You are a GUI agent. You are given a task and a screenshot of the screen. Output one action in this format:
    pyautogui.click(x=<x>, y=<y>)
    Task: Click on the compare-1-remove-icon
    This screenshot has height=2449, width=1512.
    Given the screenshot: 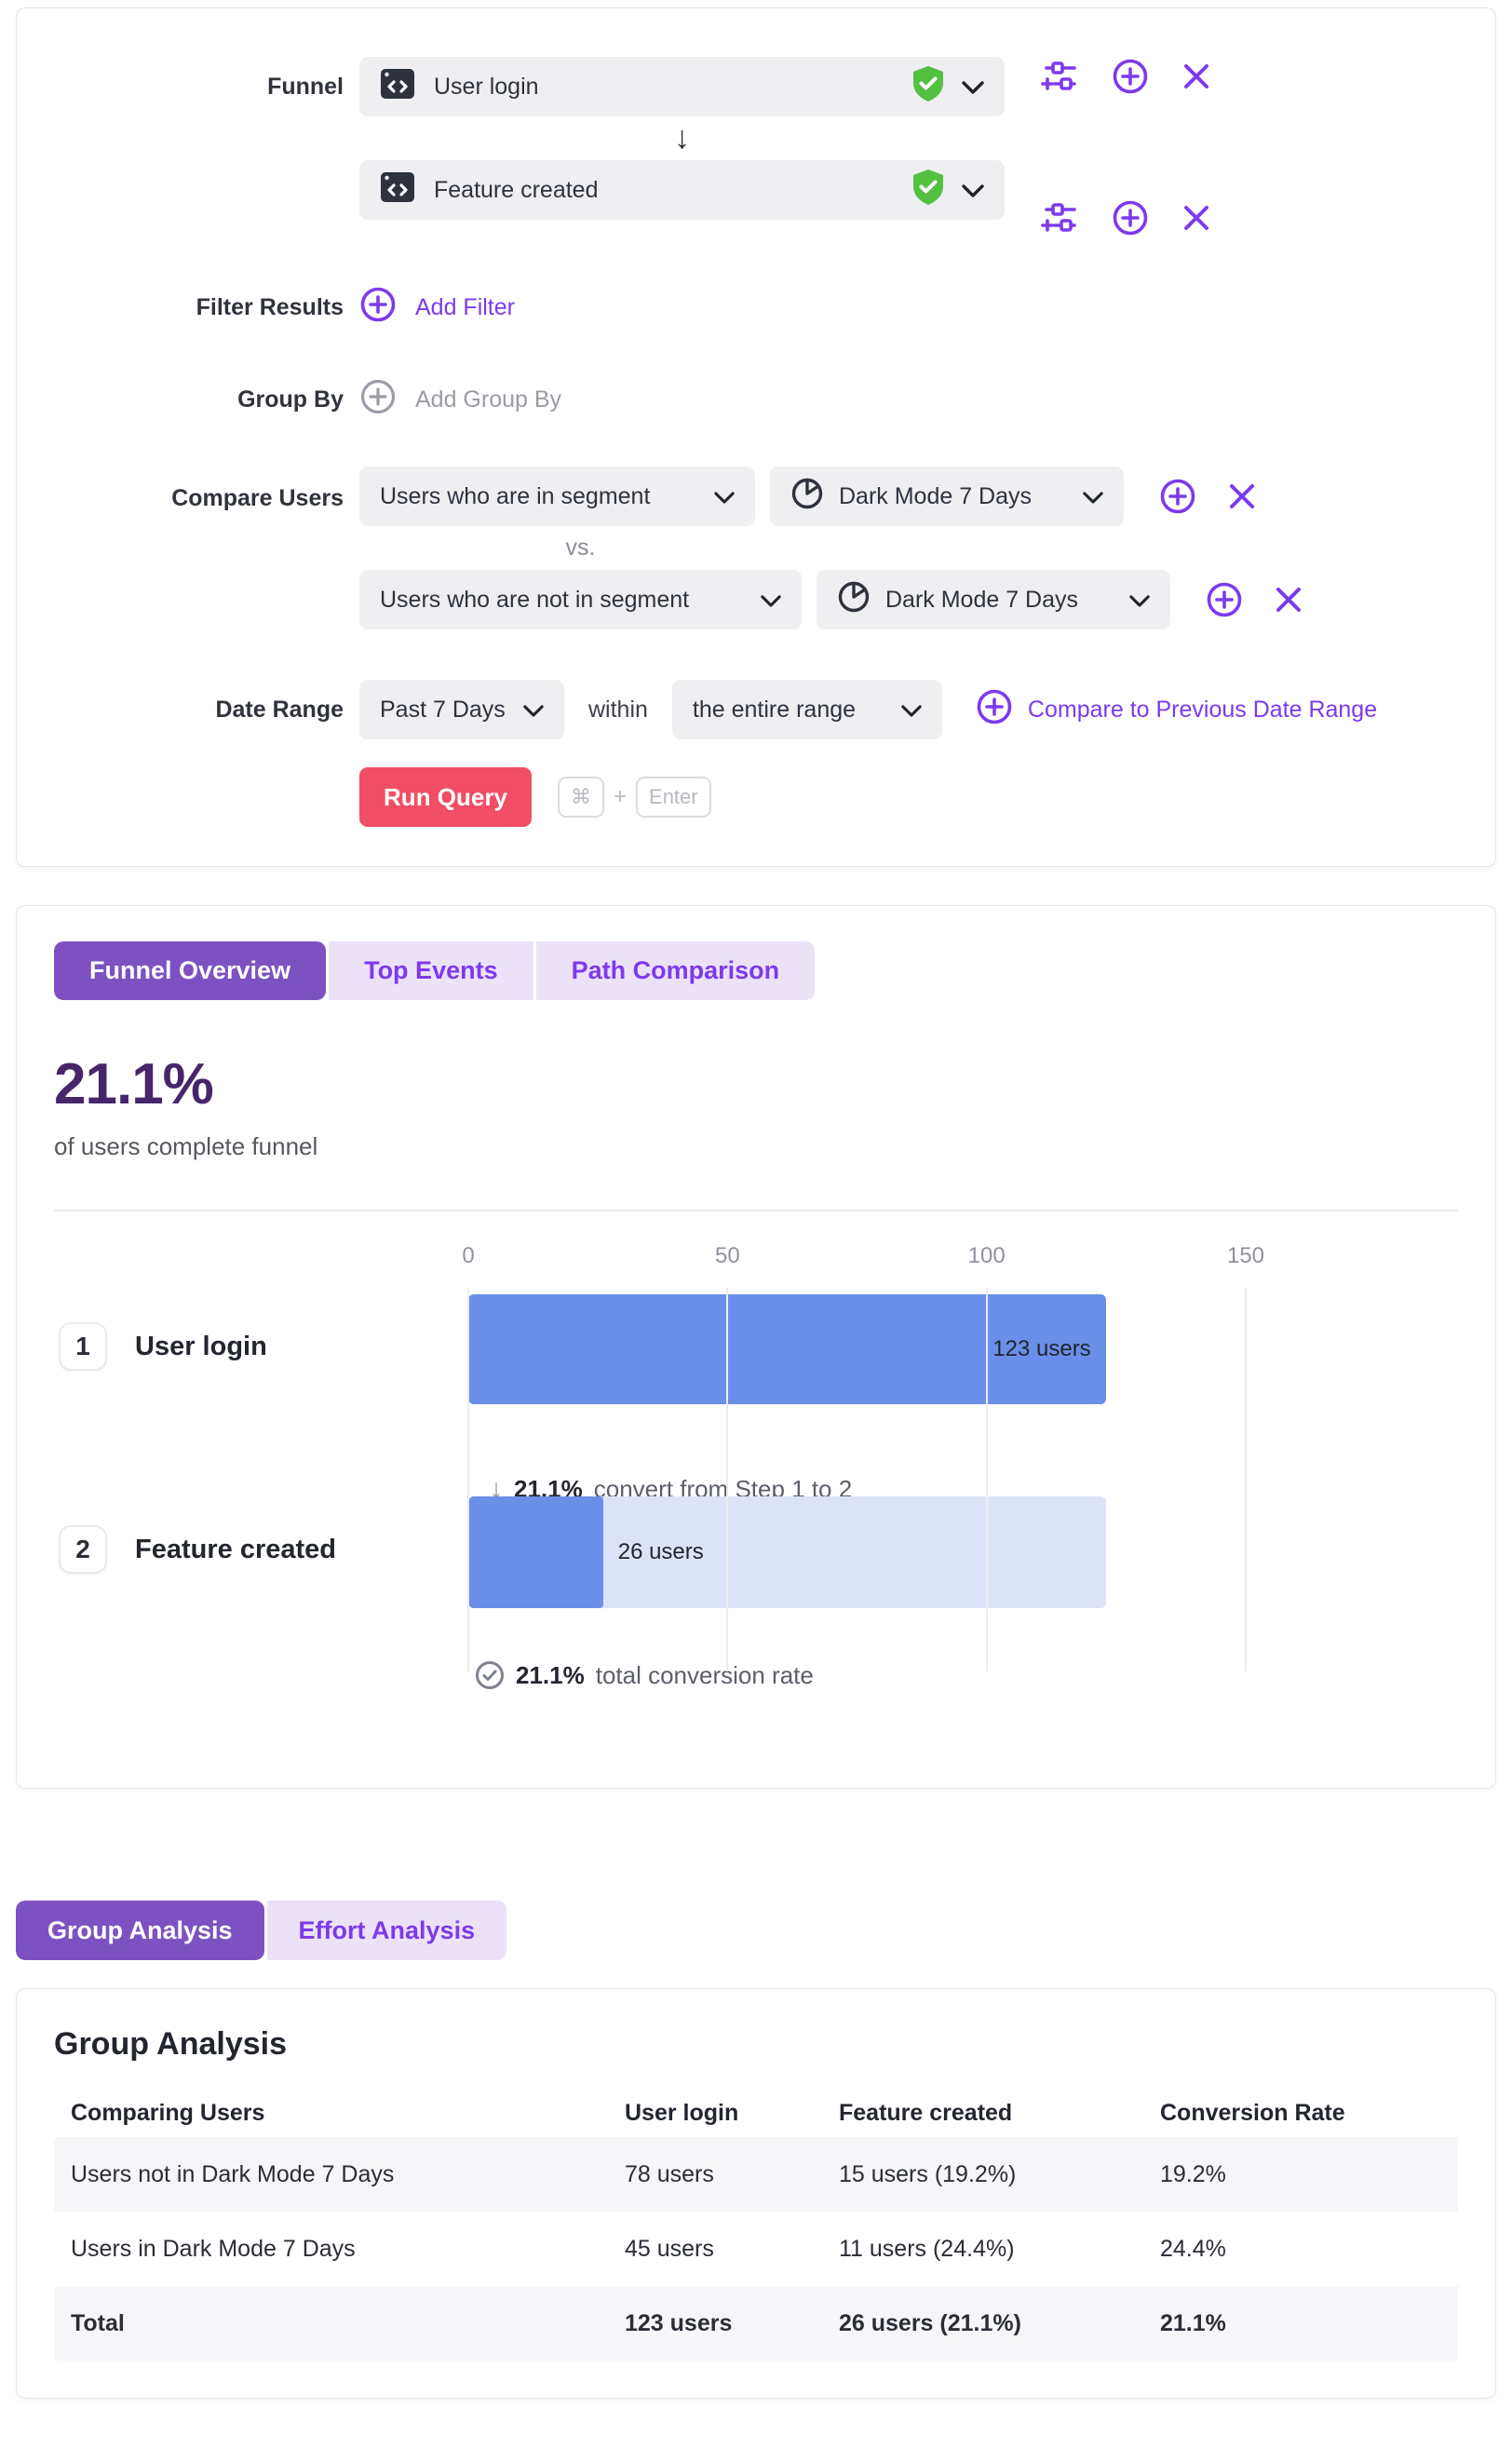 What is the action you would take?
    pyautogui.click(x=1242, y=496)
    